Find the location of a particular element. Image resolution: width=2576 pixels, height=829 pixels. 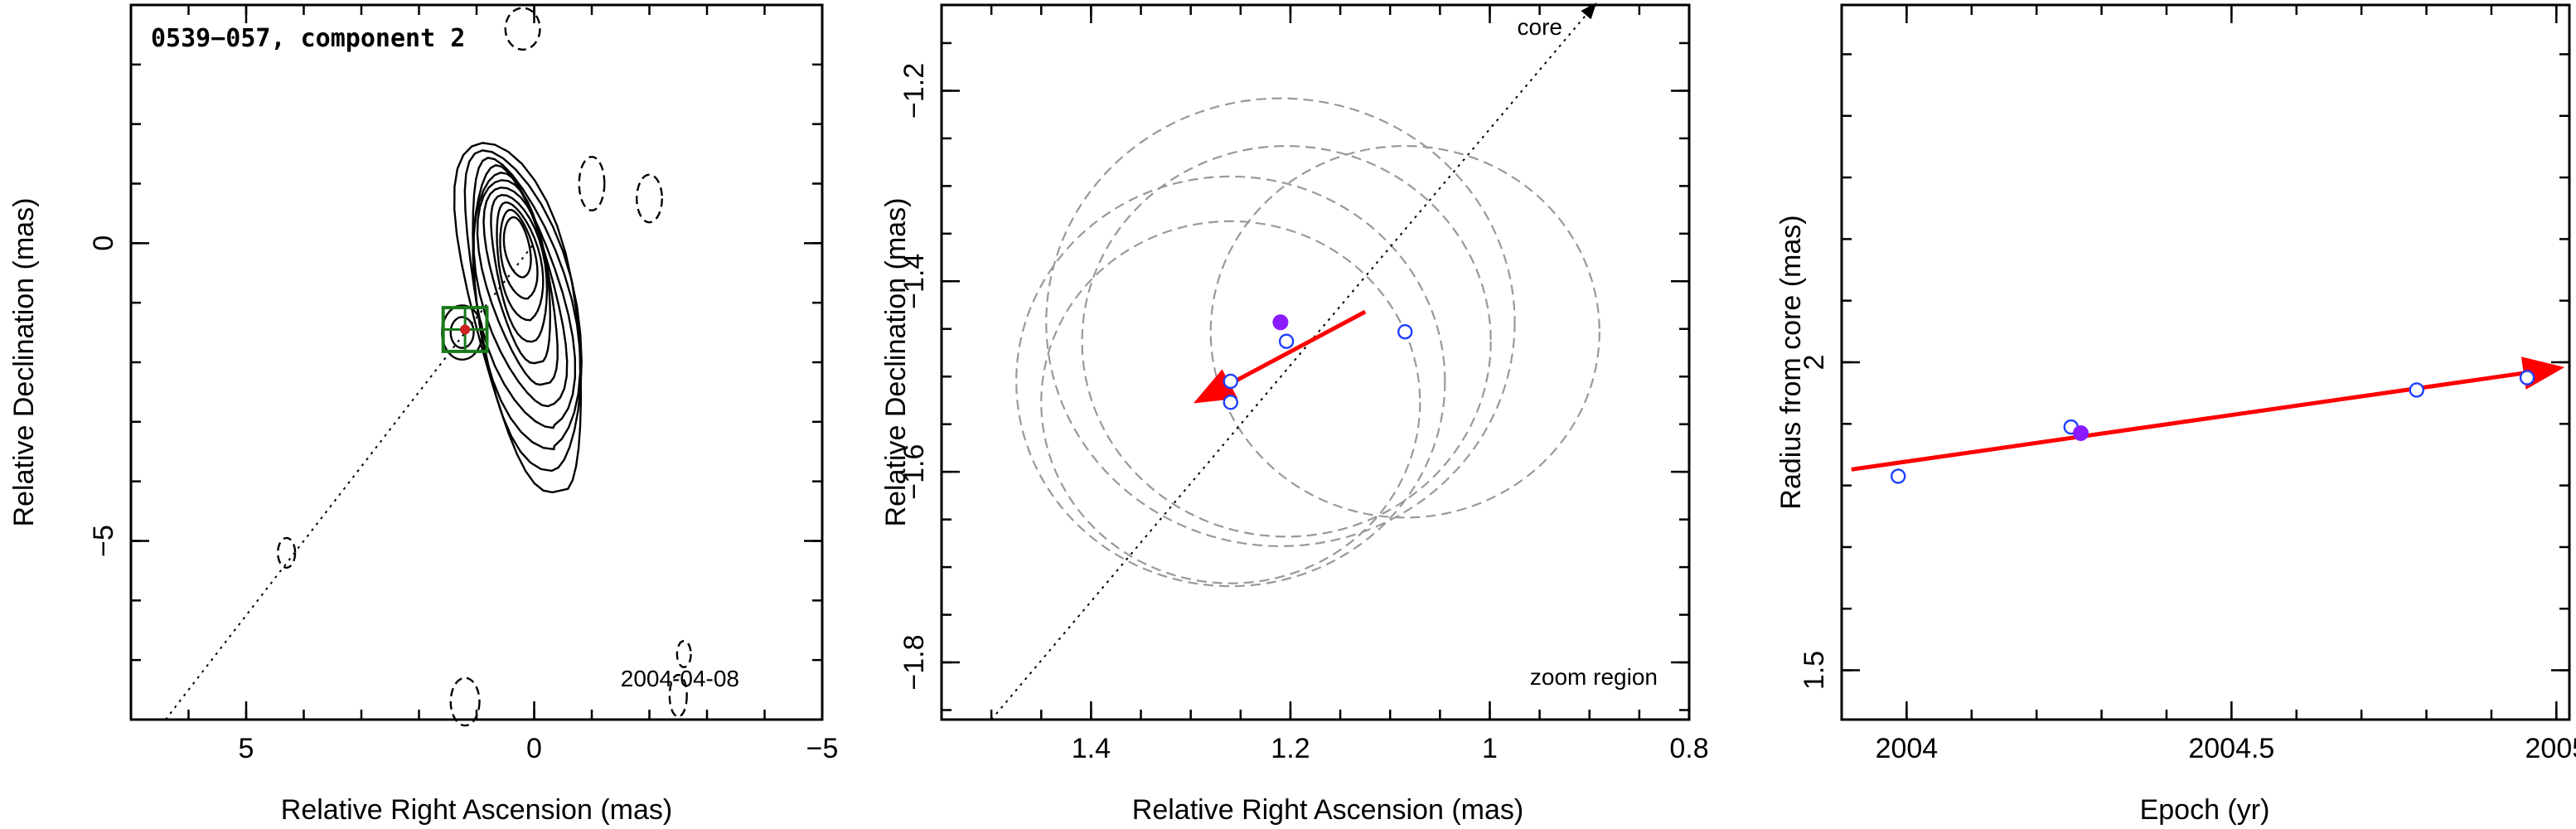

y-axis-label: Radius from core (mas) is located at coordinates (1791, 362).